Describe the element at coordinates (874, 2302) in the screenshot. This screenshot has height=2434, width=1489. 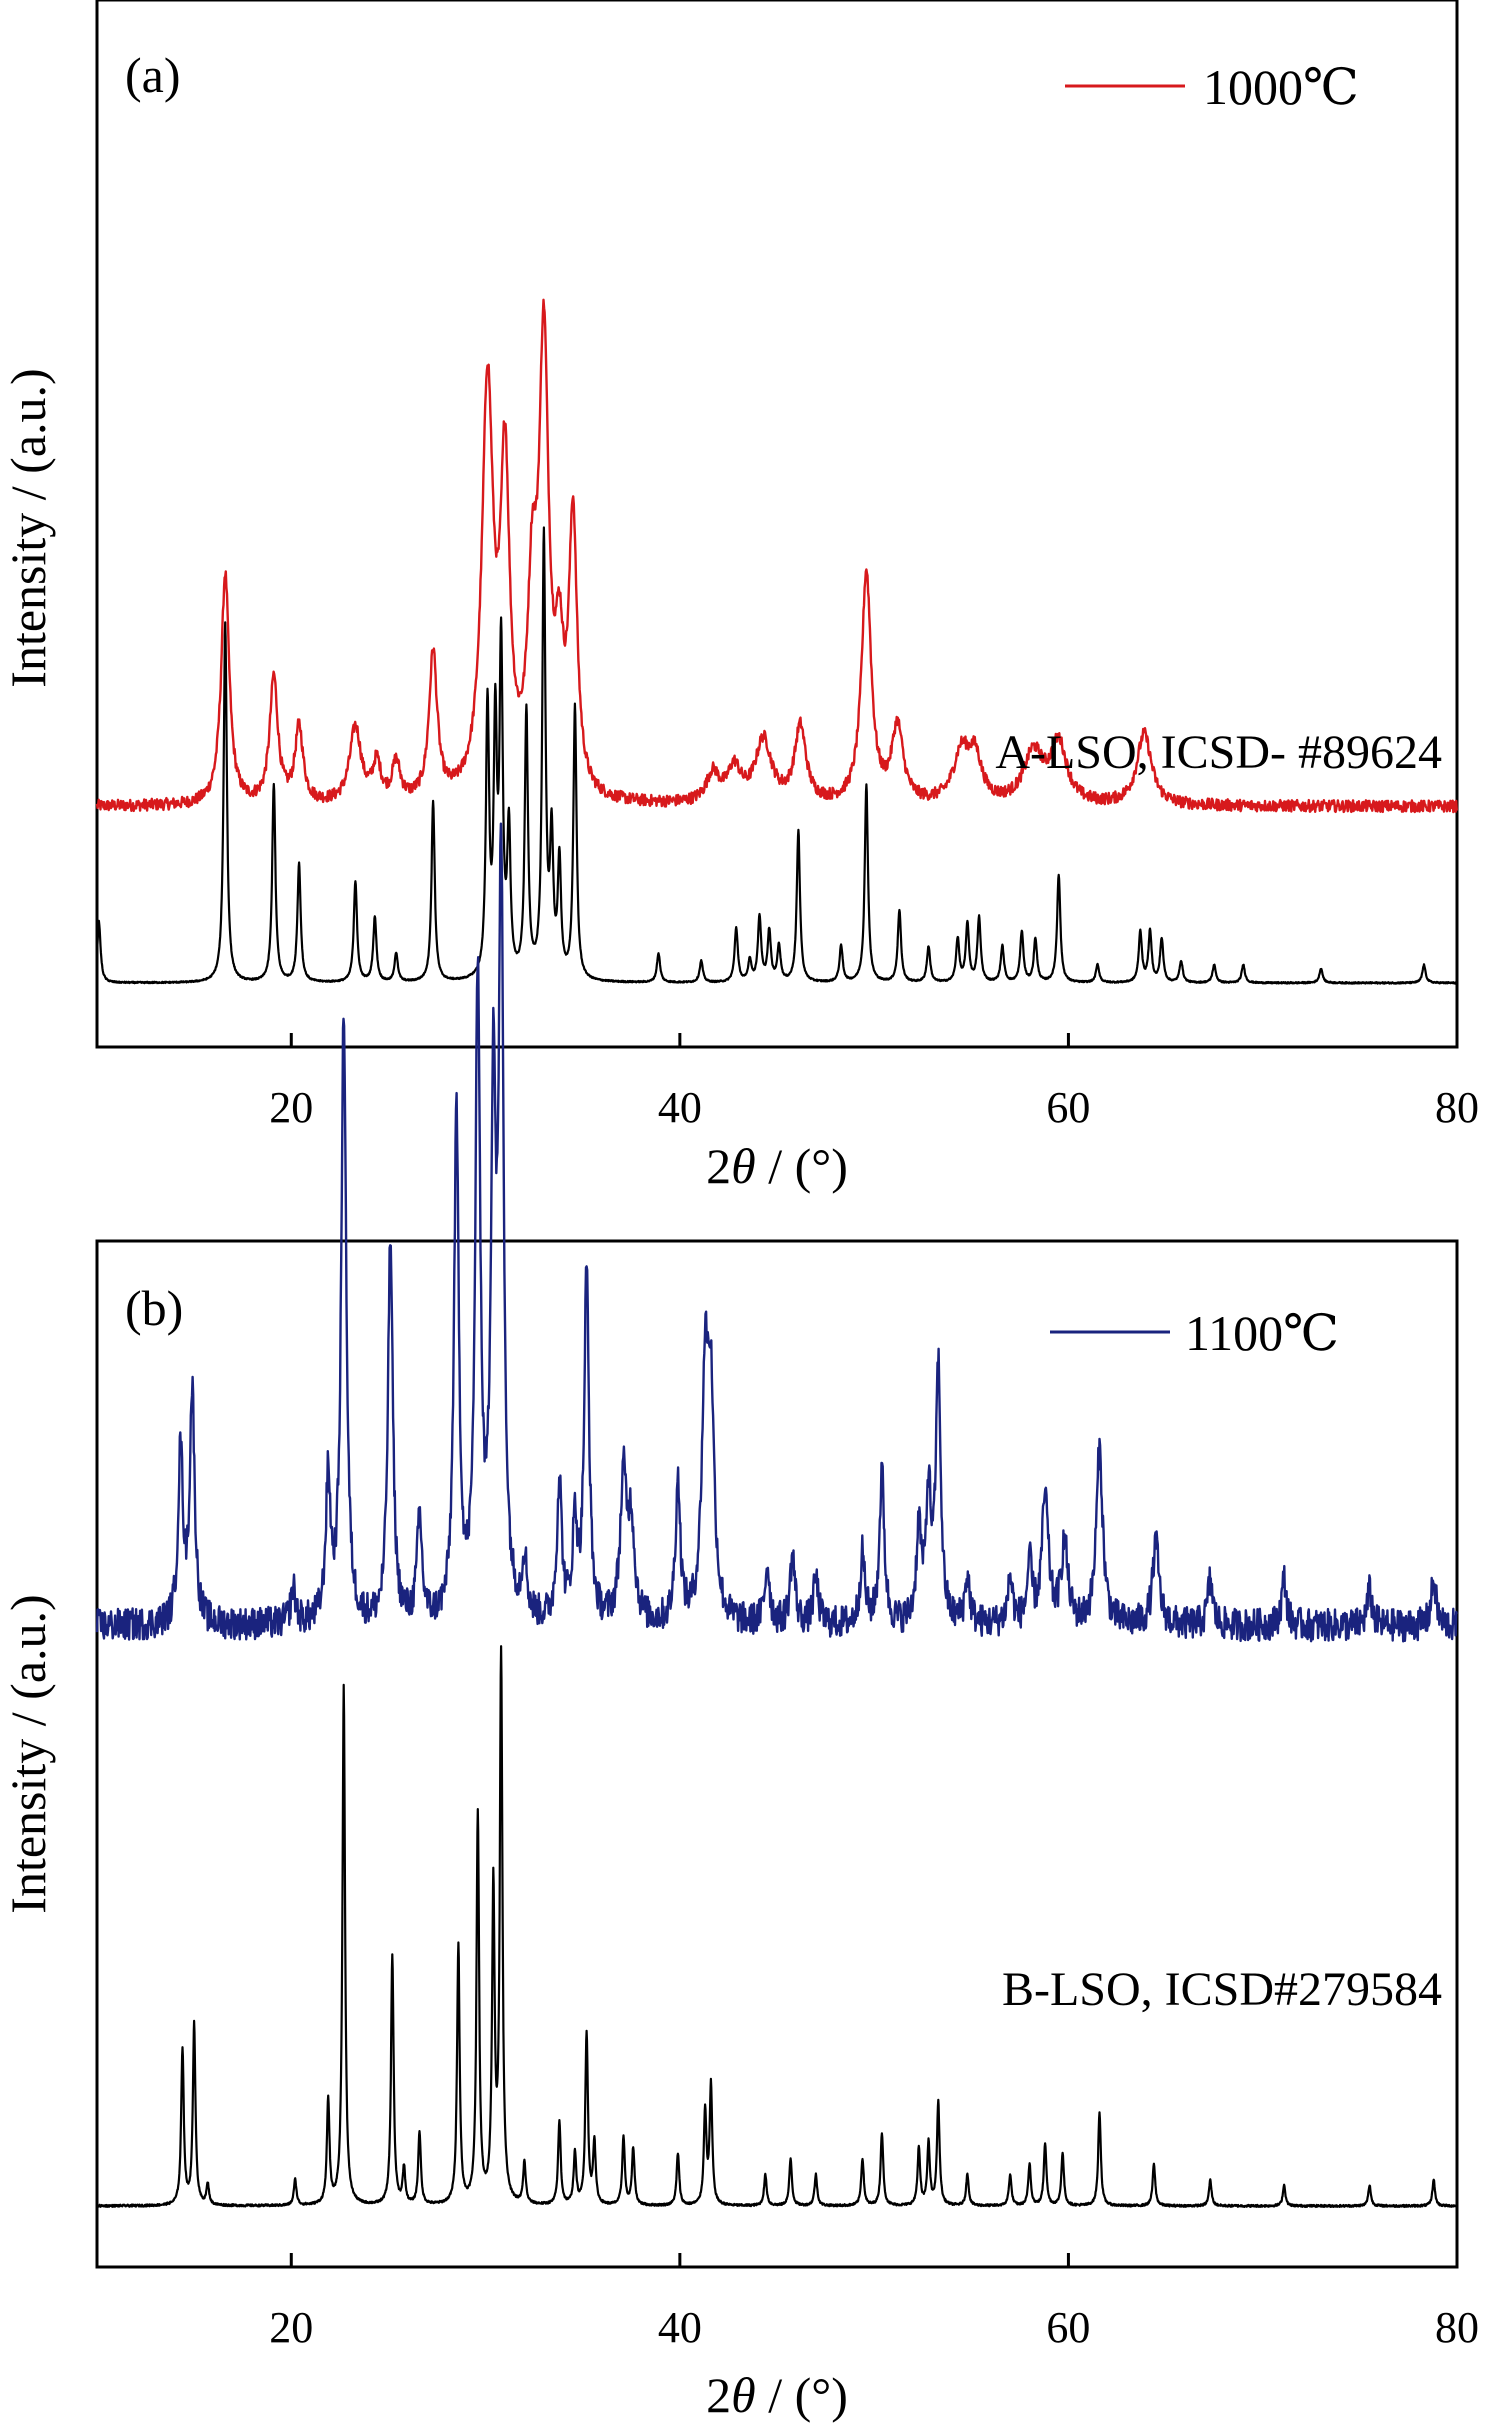
I see `x-ticks-b: 20 40 60 80` at that location.